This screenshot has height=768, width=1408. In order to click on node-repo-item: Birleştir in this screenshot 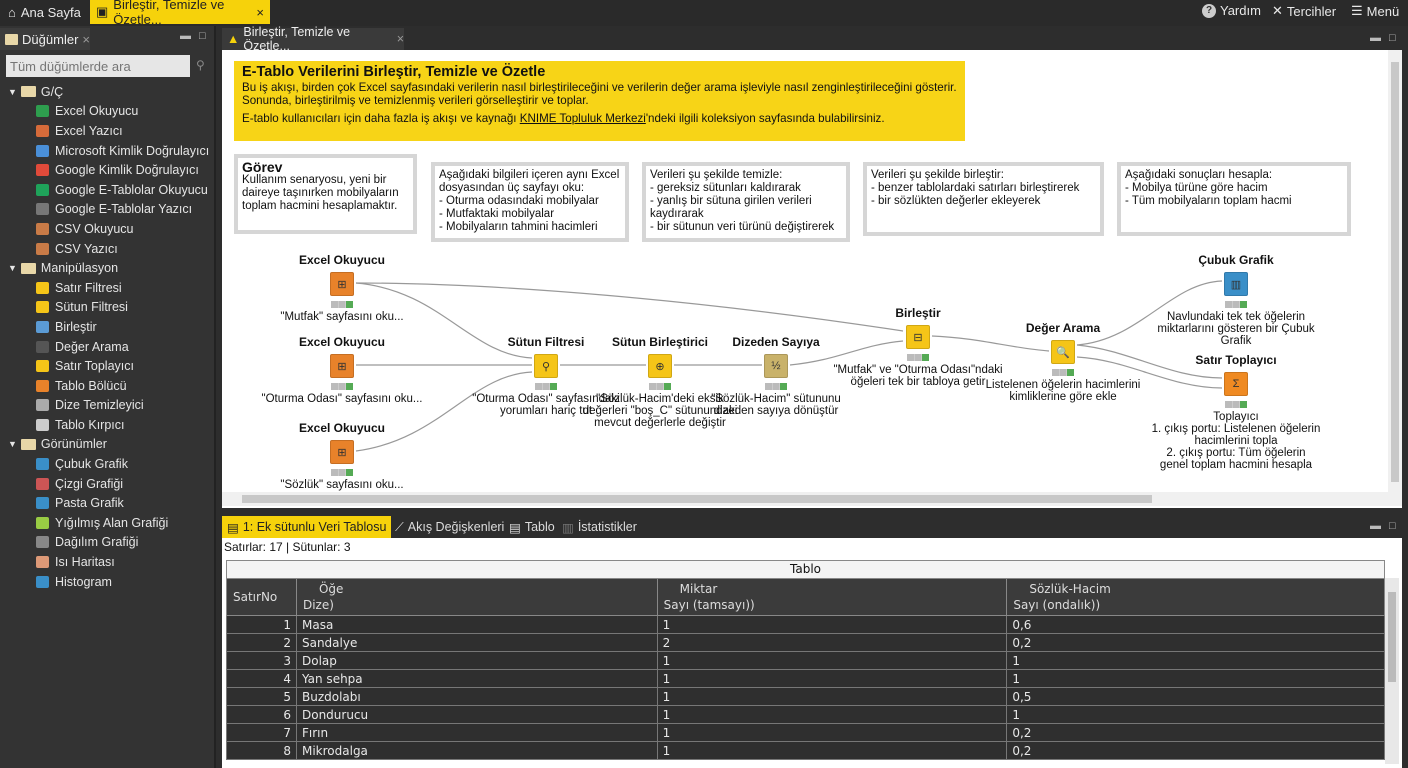, I will do `click(107, 327)`.